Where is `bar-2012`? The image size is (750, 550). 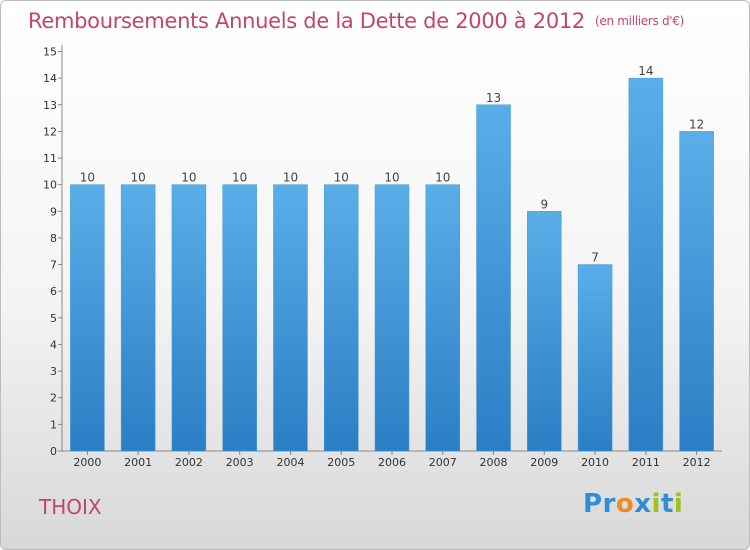
bar-2012 is located at coordinates (696, 291).